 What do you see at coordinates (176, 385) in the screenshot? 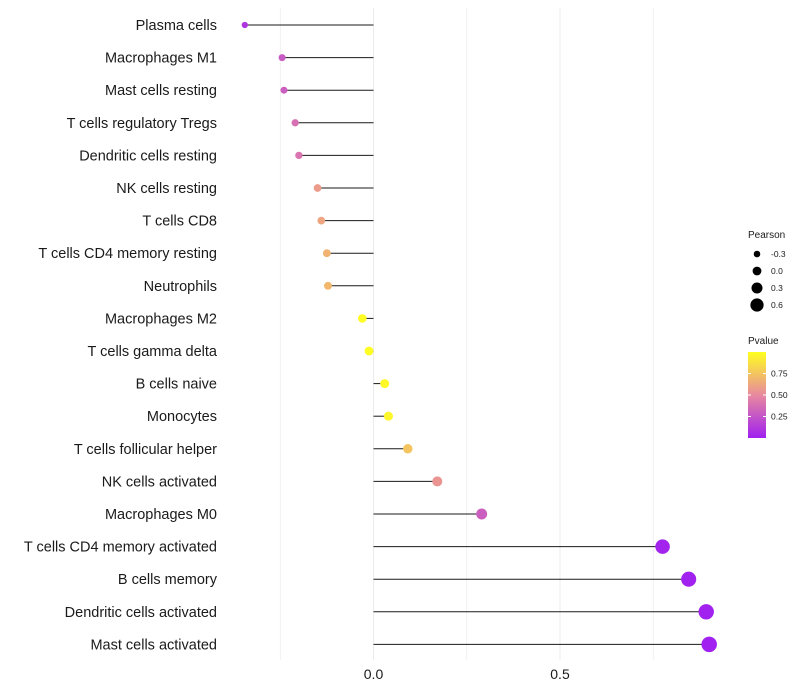
I see `category-label: B cells naive` at bounding box center [176, 385].